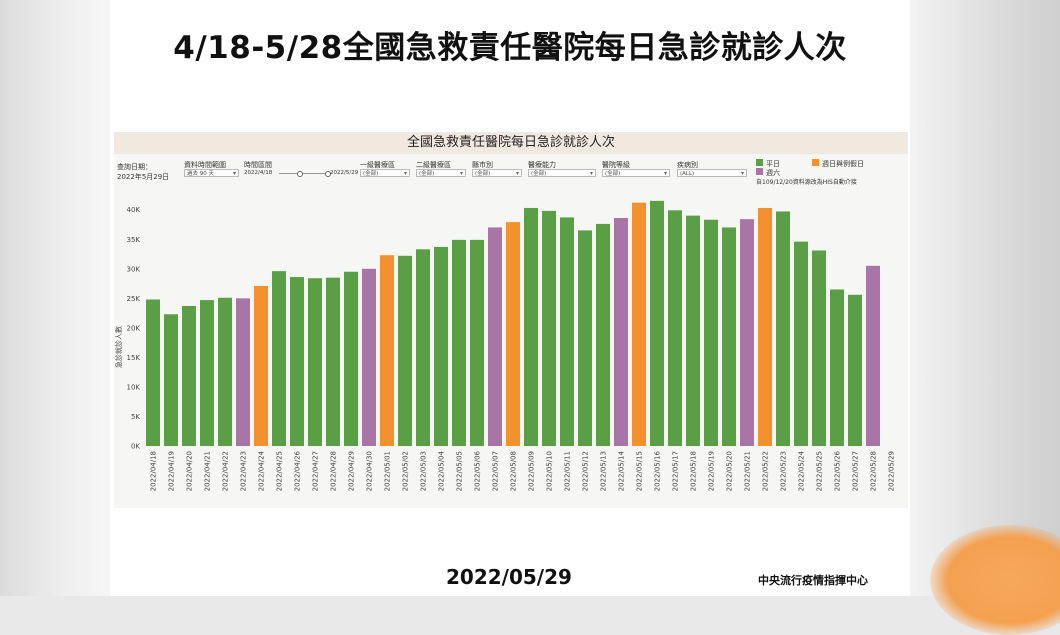 The image size is (1060, 635). What do you see at coordinates (784, 471) in the screenshot?
I see `x-tick-label: 2022/05/23` at bounding box center [784, 471].